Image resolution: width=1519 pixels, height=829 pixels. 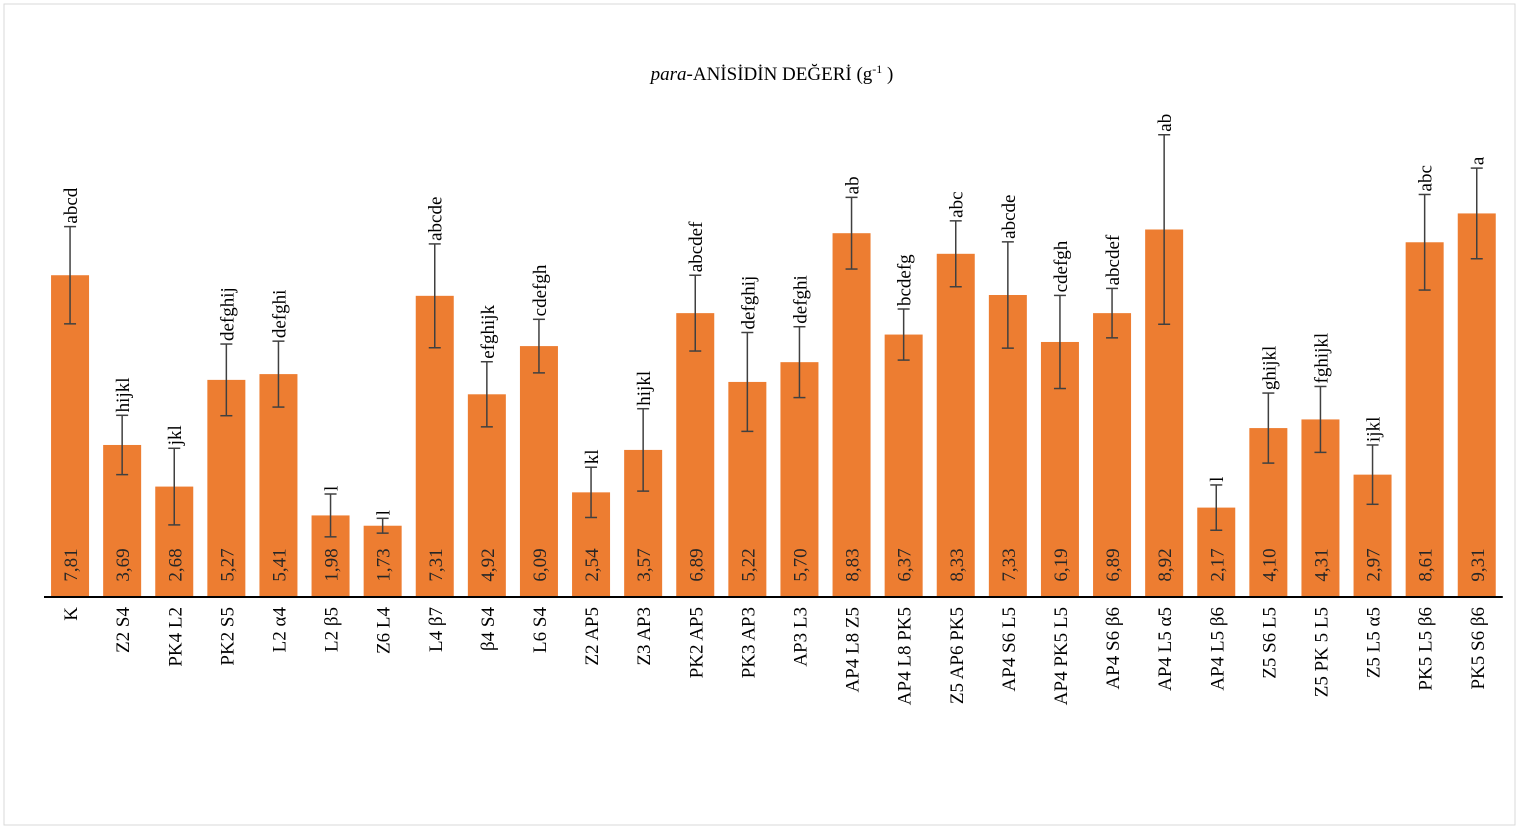 What do you see at coordinates (668, 74) in the screenshot?
I see `title-part: para` at bounding box center [668, 74].